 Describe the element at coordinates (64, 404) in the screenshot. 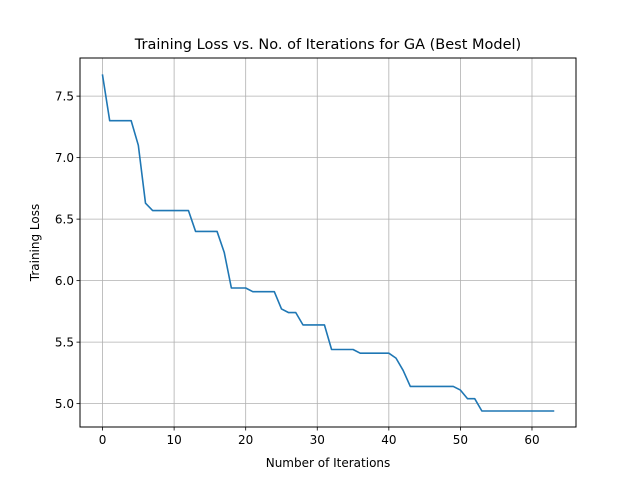

I see `y-tick-label: 5.0` at that location.